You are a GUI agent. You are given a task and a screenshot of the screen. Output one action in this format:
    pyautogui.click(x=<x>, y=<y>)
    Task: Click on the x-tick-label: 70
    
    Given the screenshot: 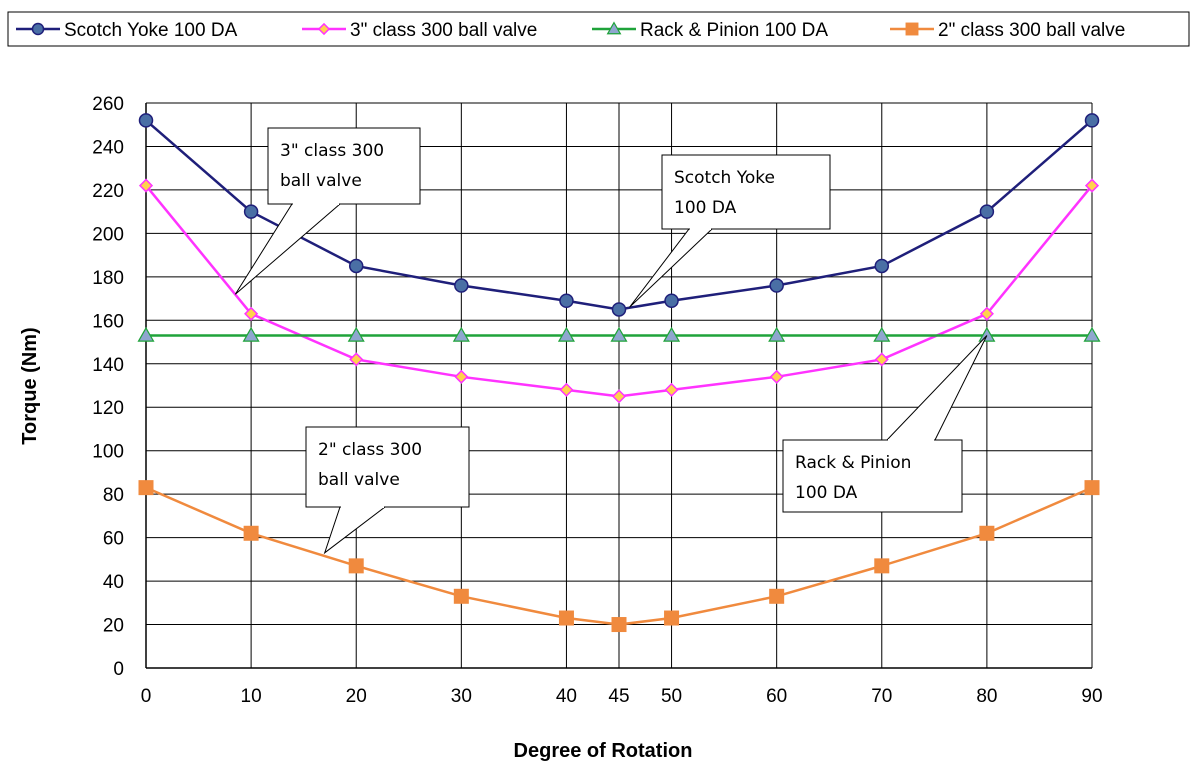 What is the action you would take?
    pyautogui.click(x=881, y=696)
    